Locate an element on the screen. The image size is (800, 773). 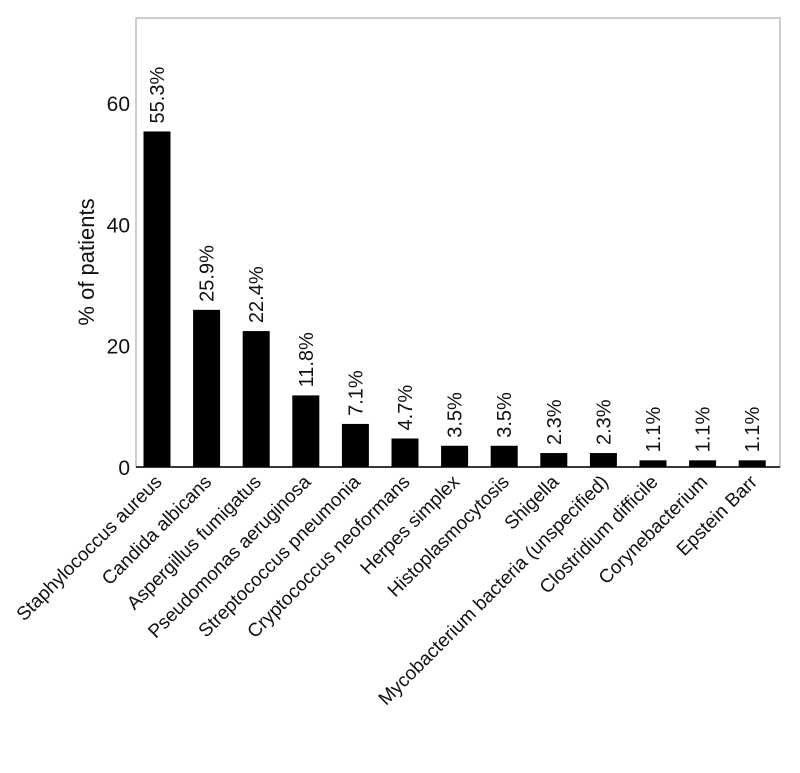
data-label: 11.8% is located at coordinates (307, 359).